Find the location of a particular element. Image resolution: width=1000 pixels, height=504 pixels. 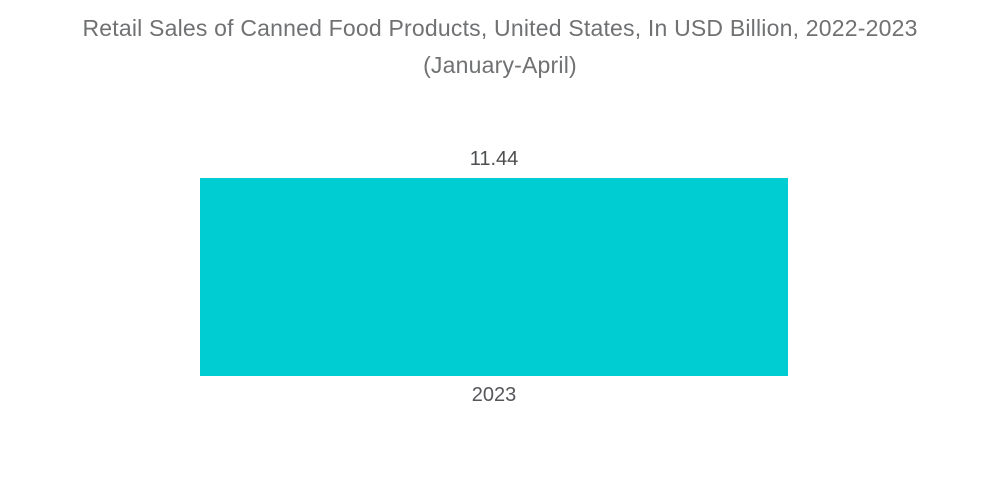

chart-subtitle: (January-April) is located at coordinates (500, 65).